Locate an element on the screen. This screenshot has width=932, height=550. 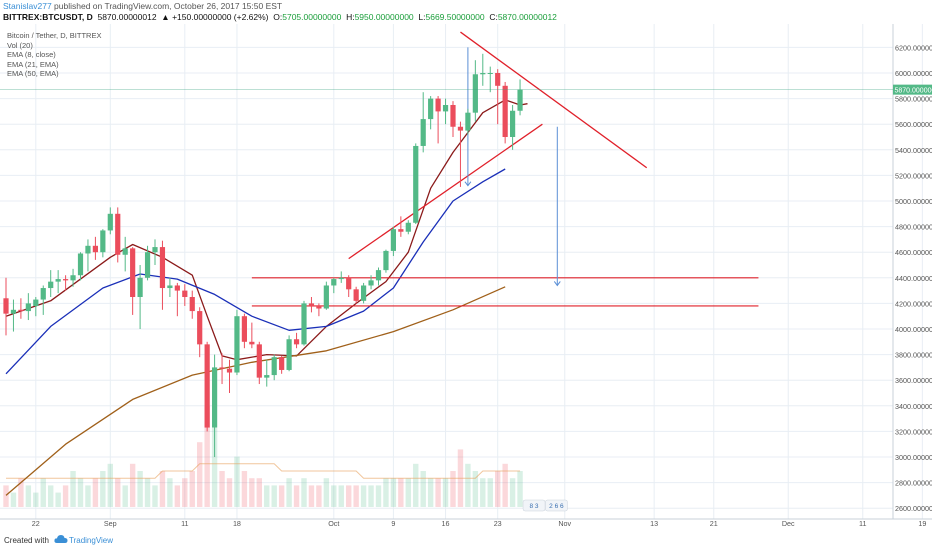
time-tick-label: 9 is located at coordinates (393, 523).